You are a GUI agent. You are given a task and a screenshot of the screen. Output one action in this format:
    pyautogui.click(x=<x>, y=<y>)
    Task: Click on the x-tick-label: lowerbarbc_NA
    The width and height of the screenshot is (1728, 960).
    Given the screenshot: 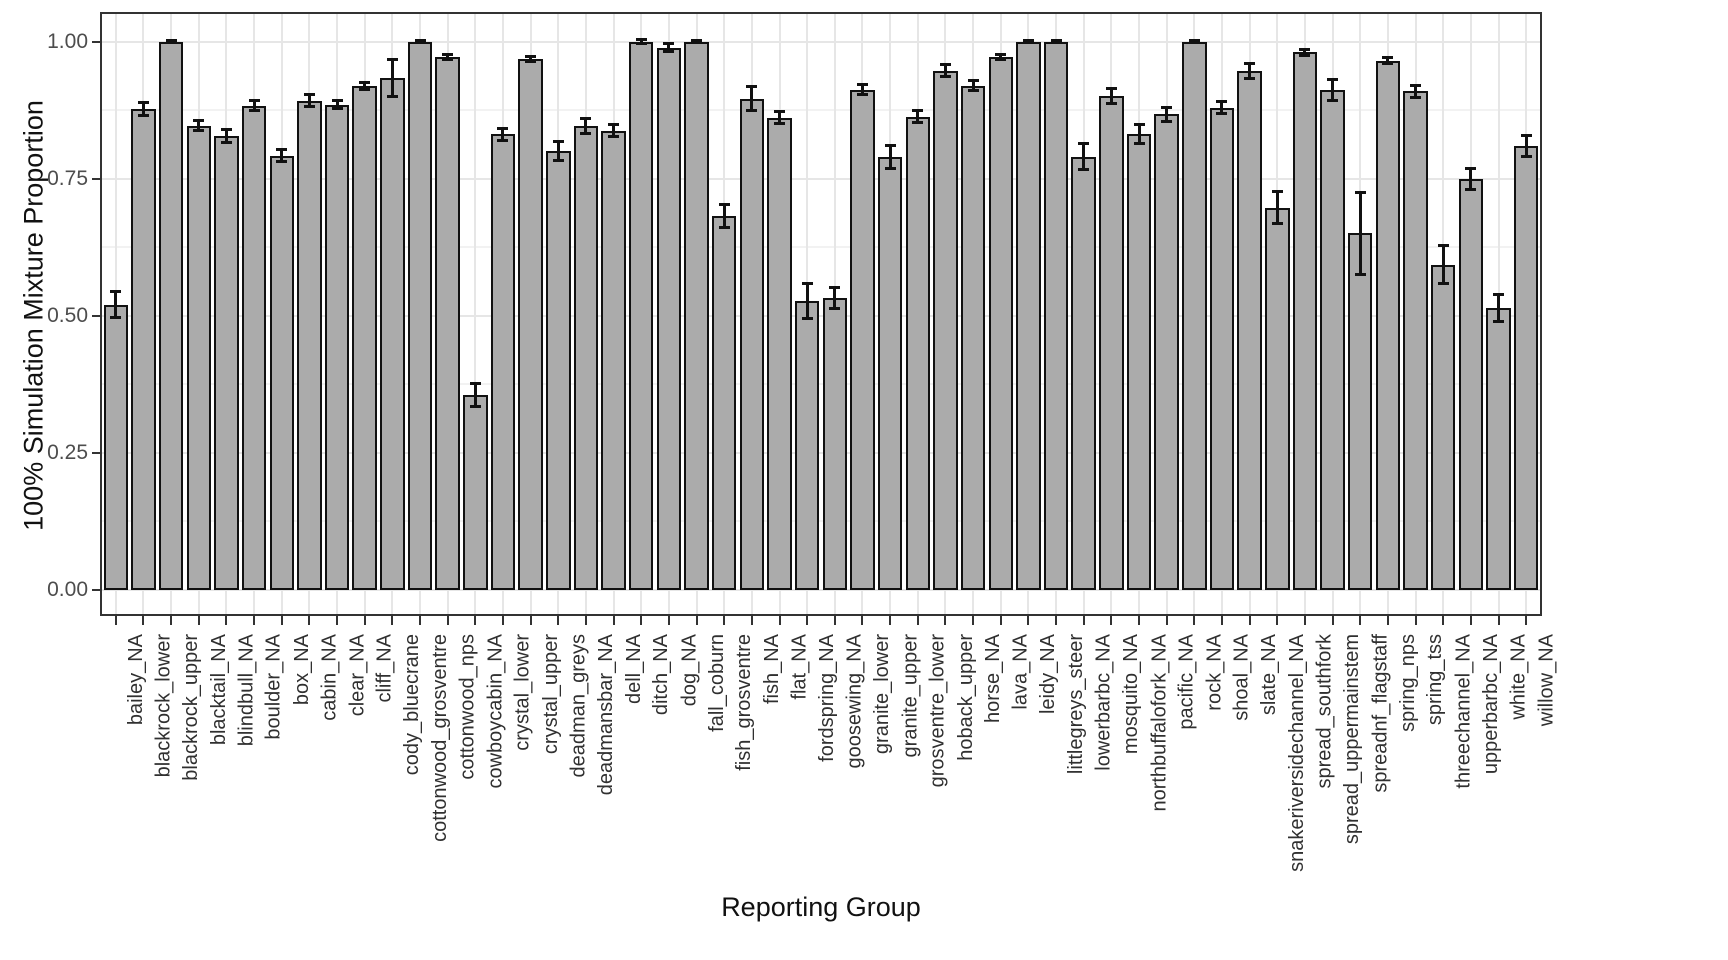 What is the action you would take?
    pyautogui.click(x=1103, y=702)
    